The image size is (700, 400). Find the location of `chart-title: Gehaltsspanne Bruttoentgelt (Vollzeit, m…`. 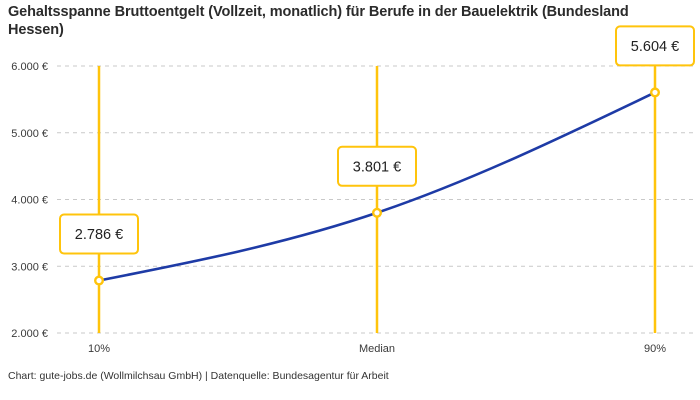

chart-title: Gehaltsspanne Bruttoentgelt (Vollzeit, m… is located at coordinates (318, 21).